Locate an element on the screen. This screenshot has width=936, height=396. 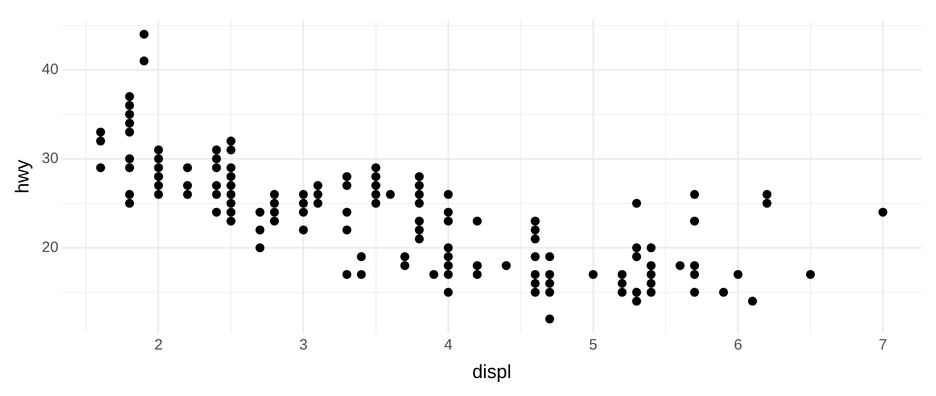
y-tick-label: 40 is located at coordinates (50, 69).